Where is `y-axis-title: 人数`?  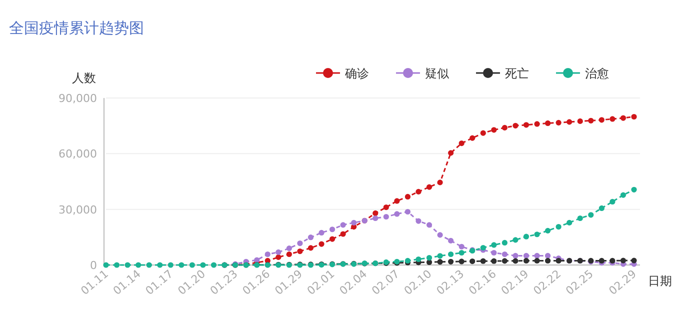 y-axis-title: 人数 is located at coordinates (84, 78).